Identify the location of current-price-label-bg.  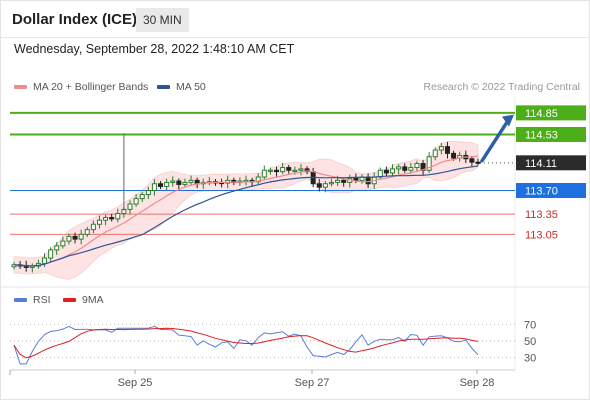
(551, 163).